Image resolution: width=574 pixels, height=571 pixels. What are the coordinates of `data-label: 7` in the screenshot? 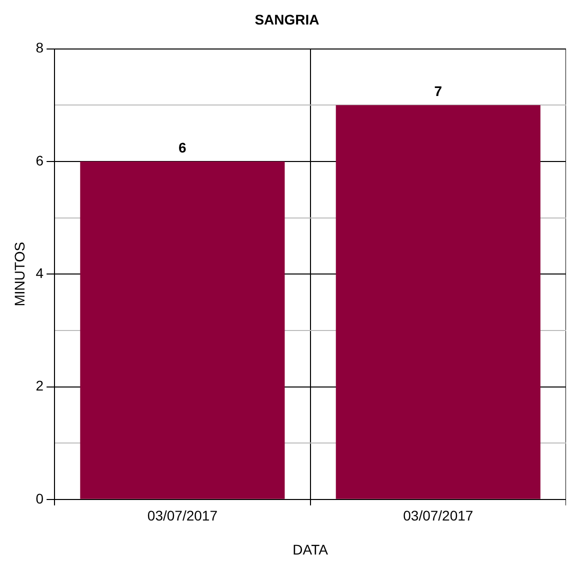 It's located at (438, 90).